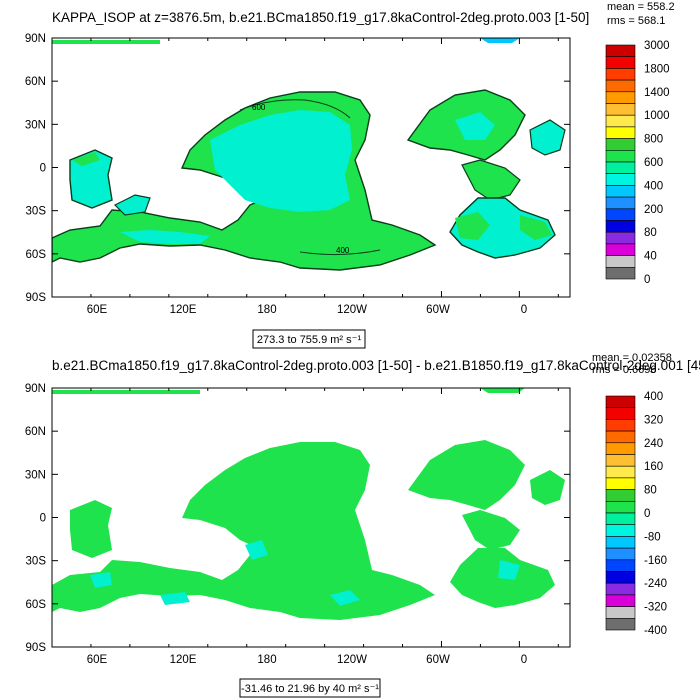  Describe the element at coordinates (491, 180) in the screenshot. I see `top-field-central-america` at that location.